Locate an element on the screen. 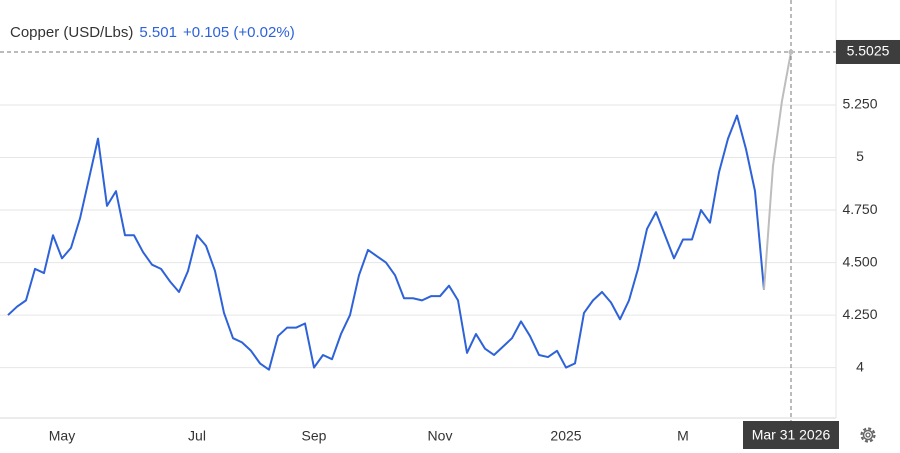 The width and height of the screenshot is (900, 453). chart-title: Copper (USD/Lbs) is located at coordinates (71, 32).